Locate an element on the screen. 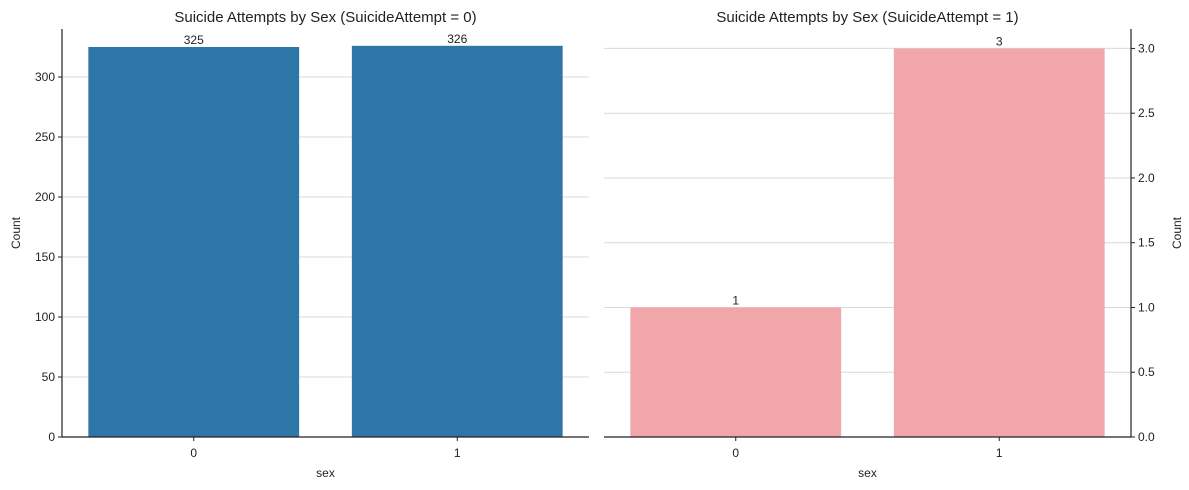 The height and width of the screenshot is (490, 1189). y-tick-label: 150 is located at coordinates (45, 257).